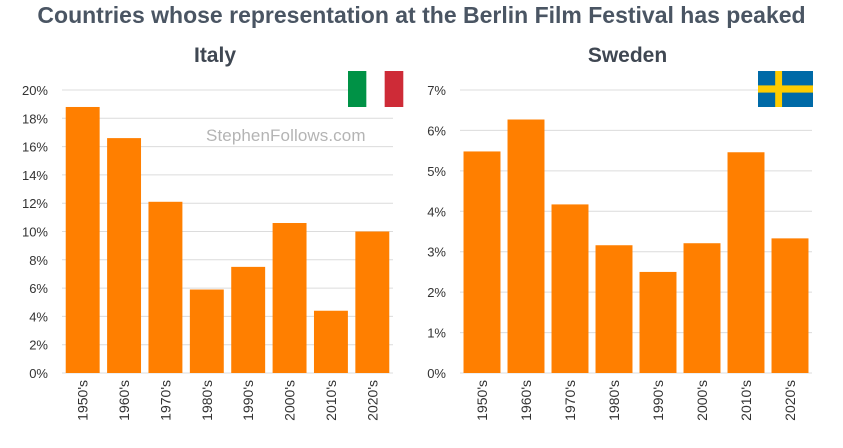 This screenshot has width=843, height=448. Describe the element at coordinates (248, 319) in the screenshot. I see `italy-bar-1990s` at that location.